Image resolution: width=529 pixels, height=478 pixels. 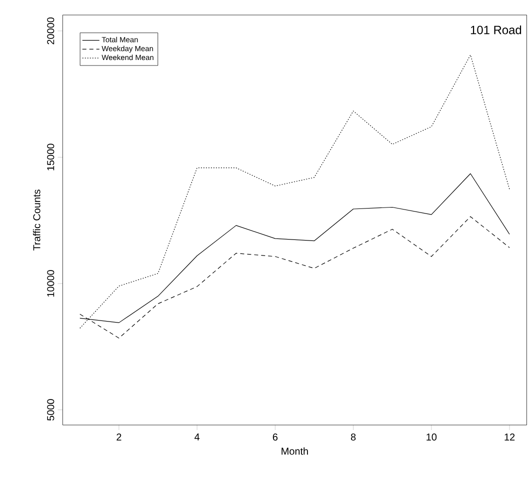 What do you see at coordinates (50, 157) in the screenshot?
I see `y-tick-label: 15000` at bounding box center [50, 157].